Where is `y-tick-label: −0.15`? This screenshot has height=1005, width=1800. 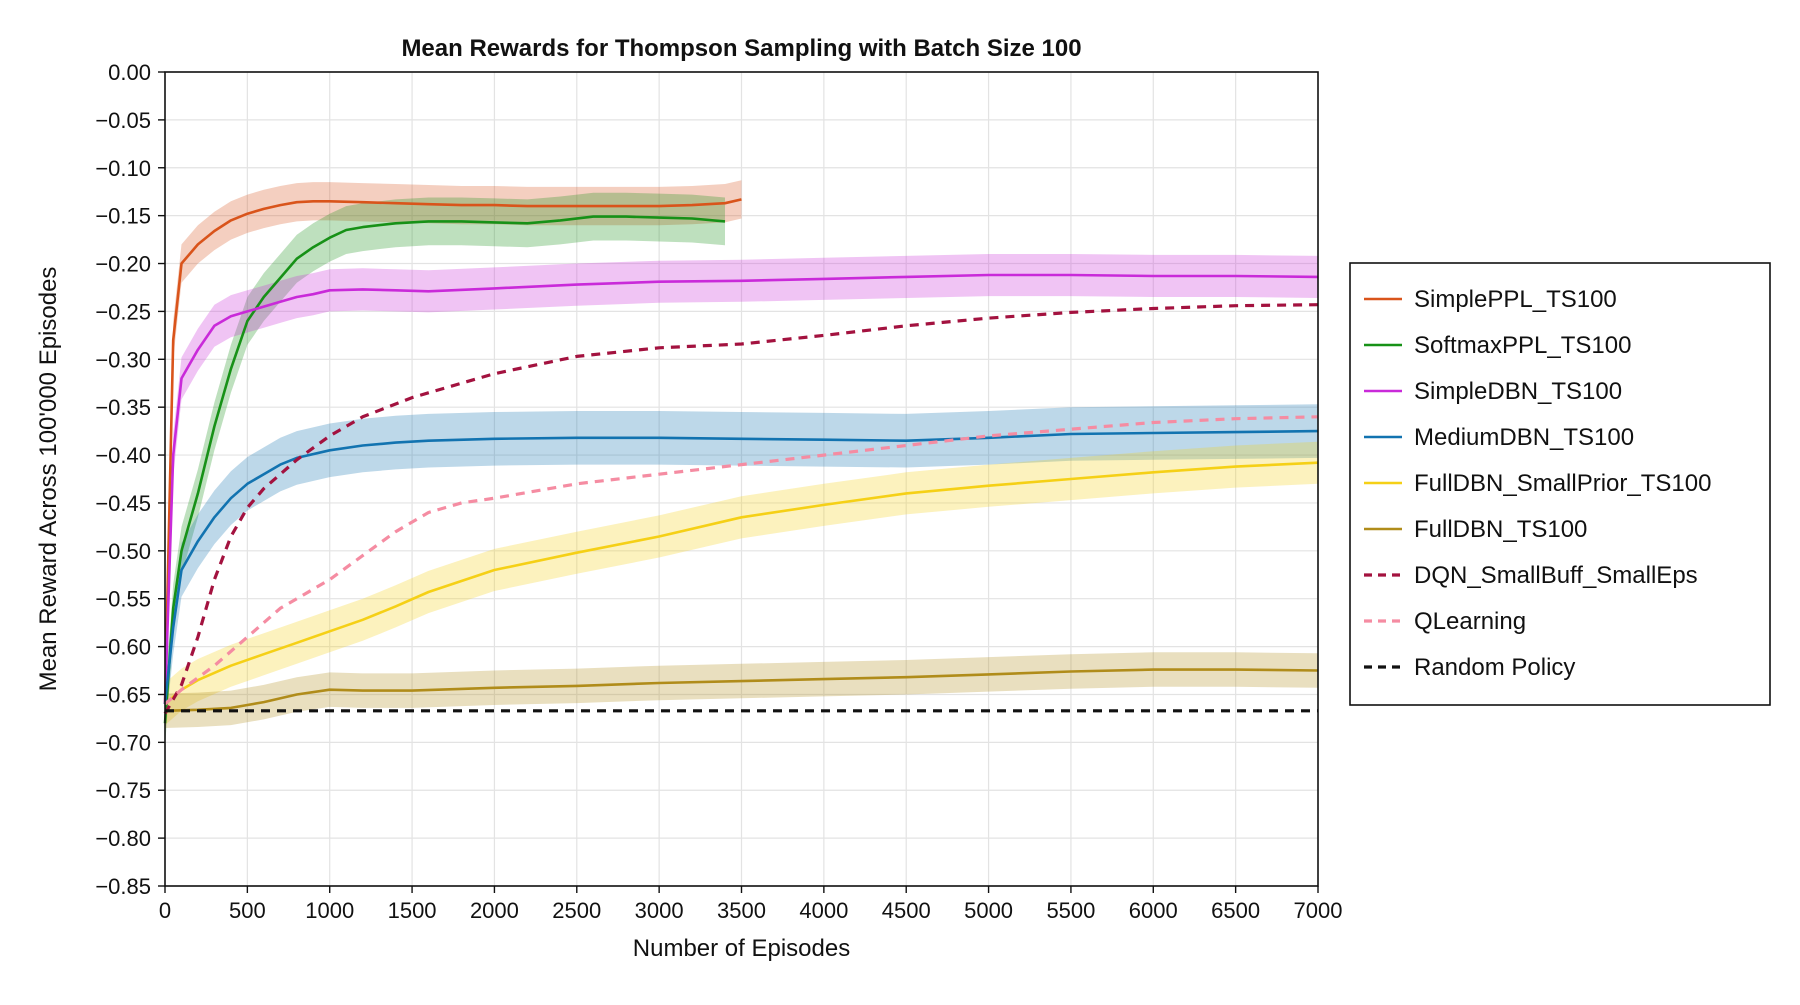
y-tick-label: −0.15 is located at coordinates (123, 216).